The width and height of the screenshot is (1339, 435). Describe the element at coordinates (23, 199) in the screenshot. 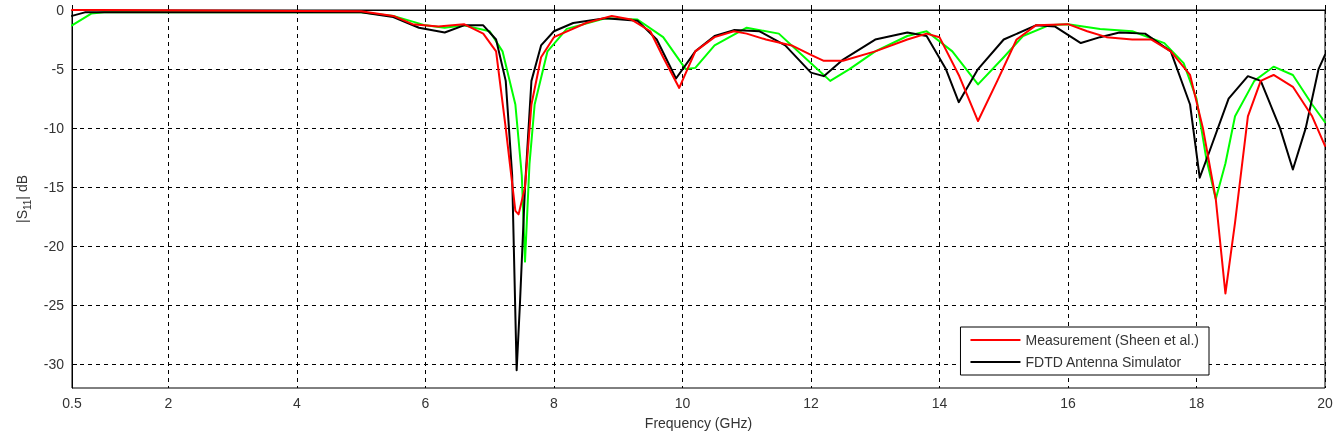

I see `y-axis-title: |S11| dB` at that location.